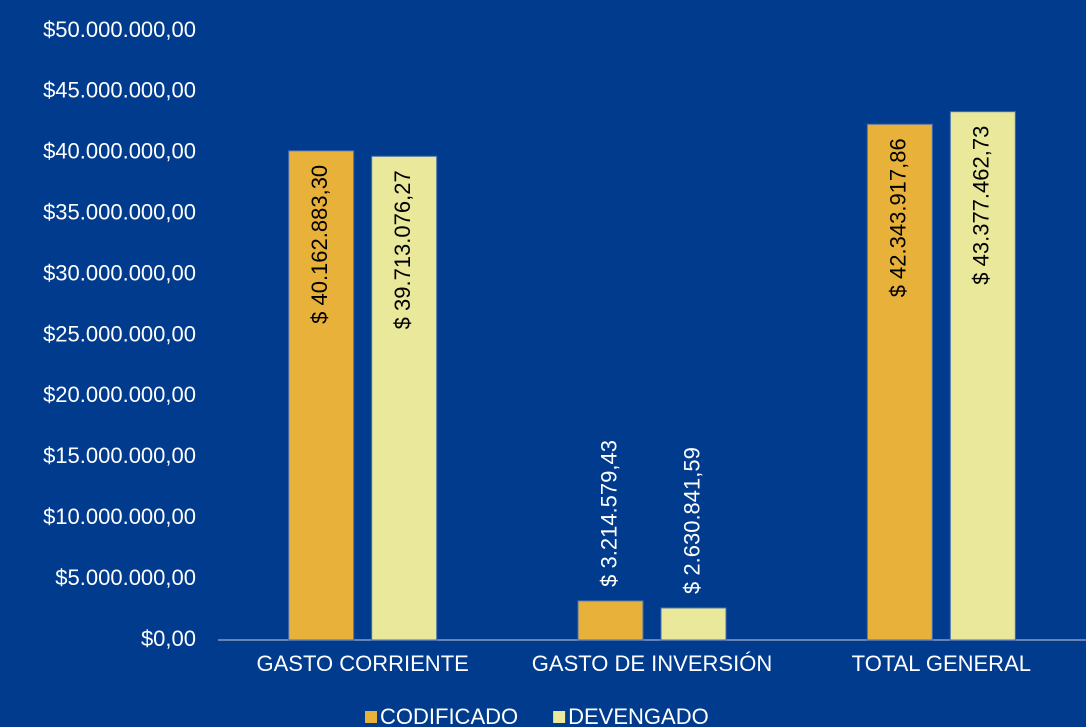 This screenshot has width=1086, height=727. I want to click on y-tick-label: $15.000.000,00, so click(119, 455).